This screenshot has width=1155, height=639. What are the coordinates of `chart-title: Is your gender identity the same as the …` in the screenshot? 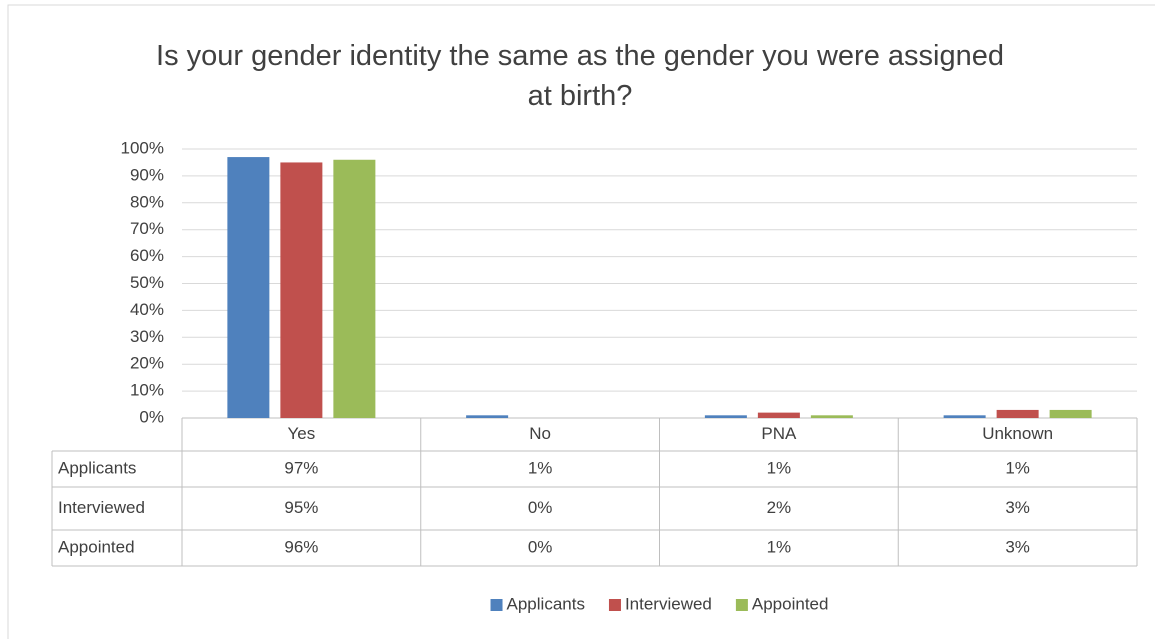 It's located at (580, 76).